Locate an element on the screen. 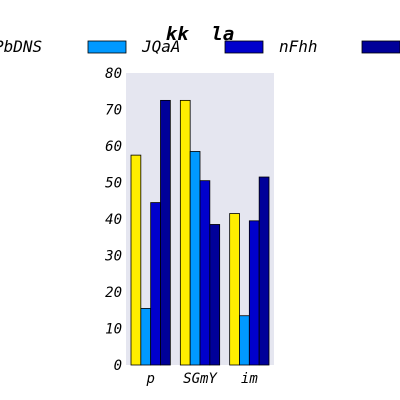 Image resolution: width=400 pixels, height=400 pixels. bar-series-4-im is located at coordinates (264, 271).